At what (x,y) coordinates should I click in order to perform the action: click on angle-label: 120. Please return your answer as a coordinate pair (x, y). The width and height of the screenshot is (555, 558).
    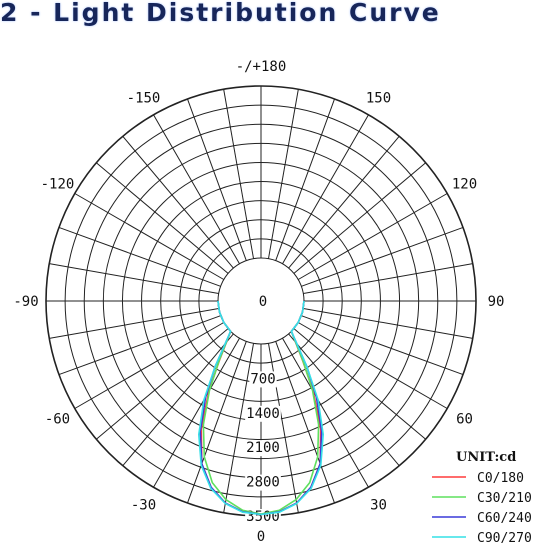
    Looking at the image, I should click on (464, 185).